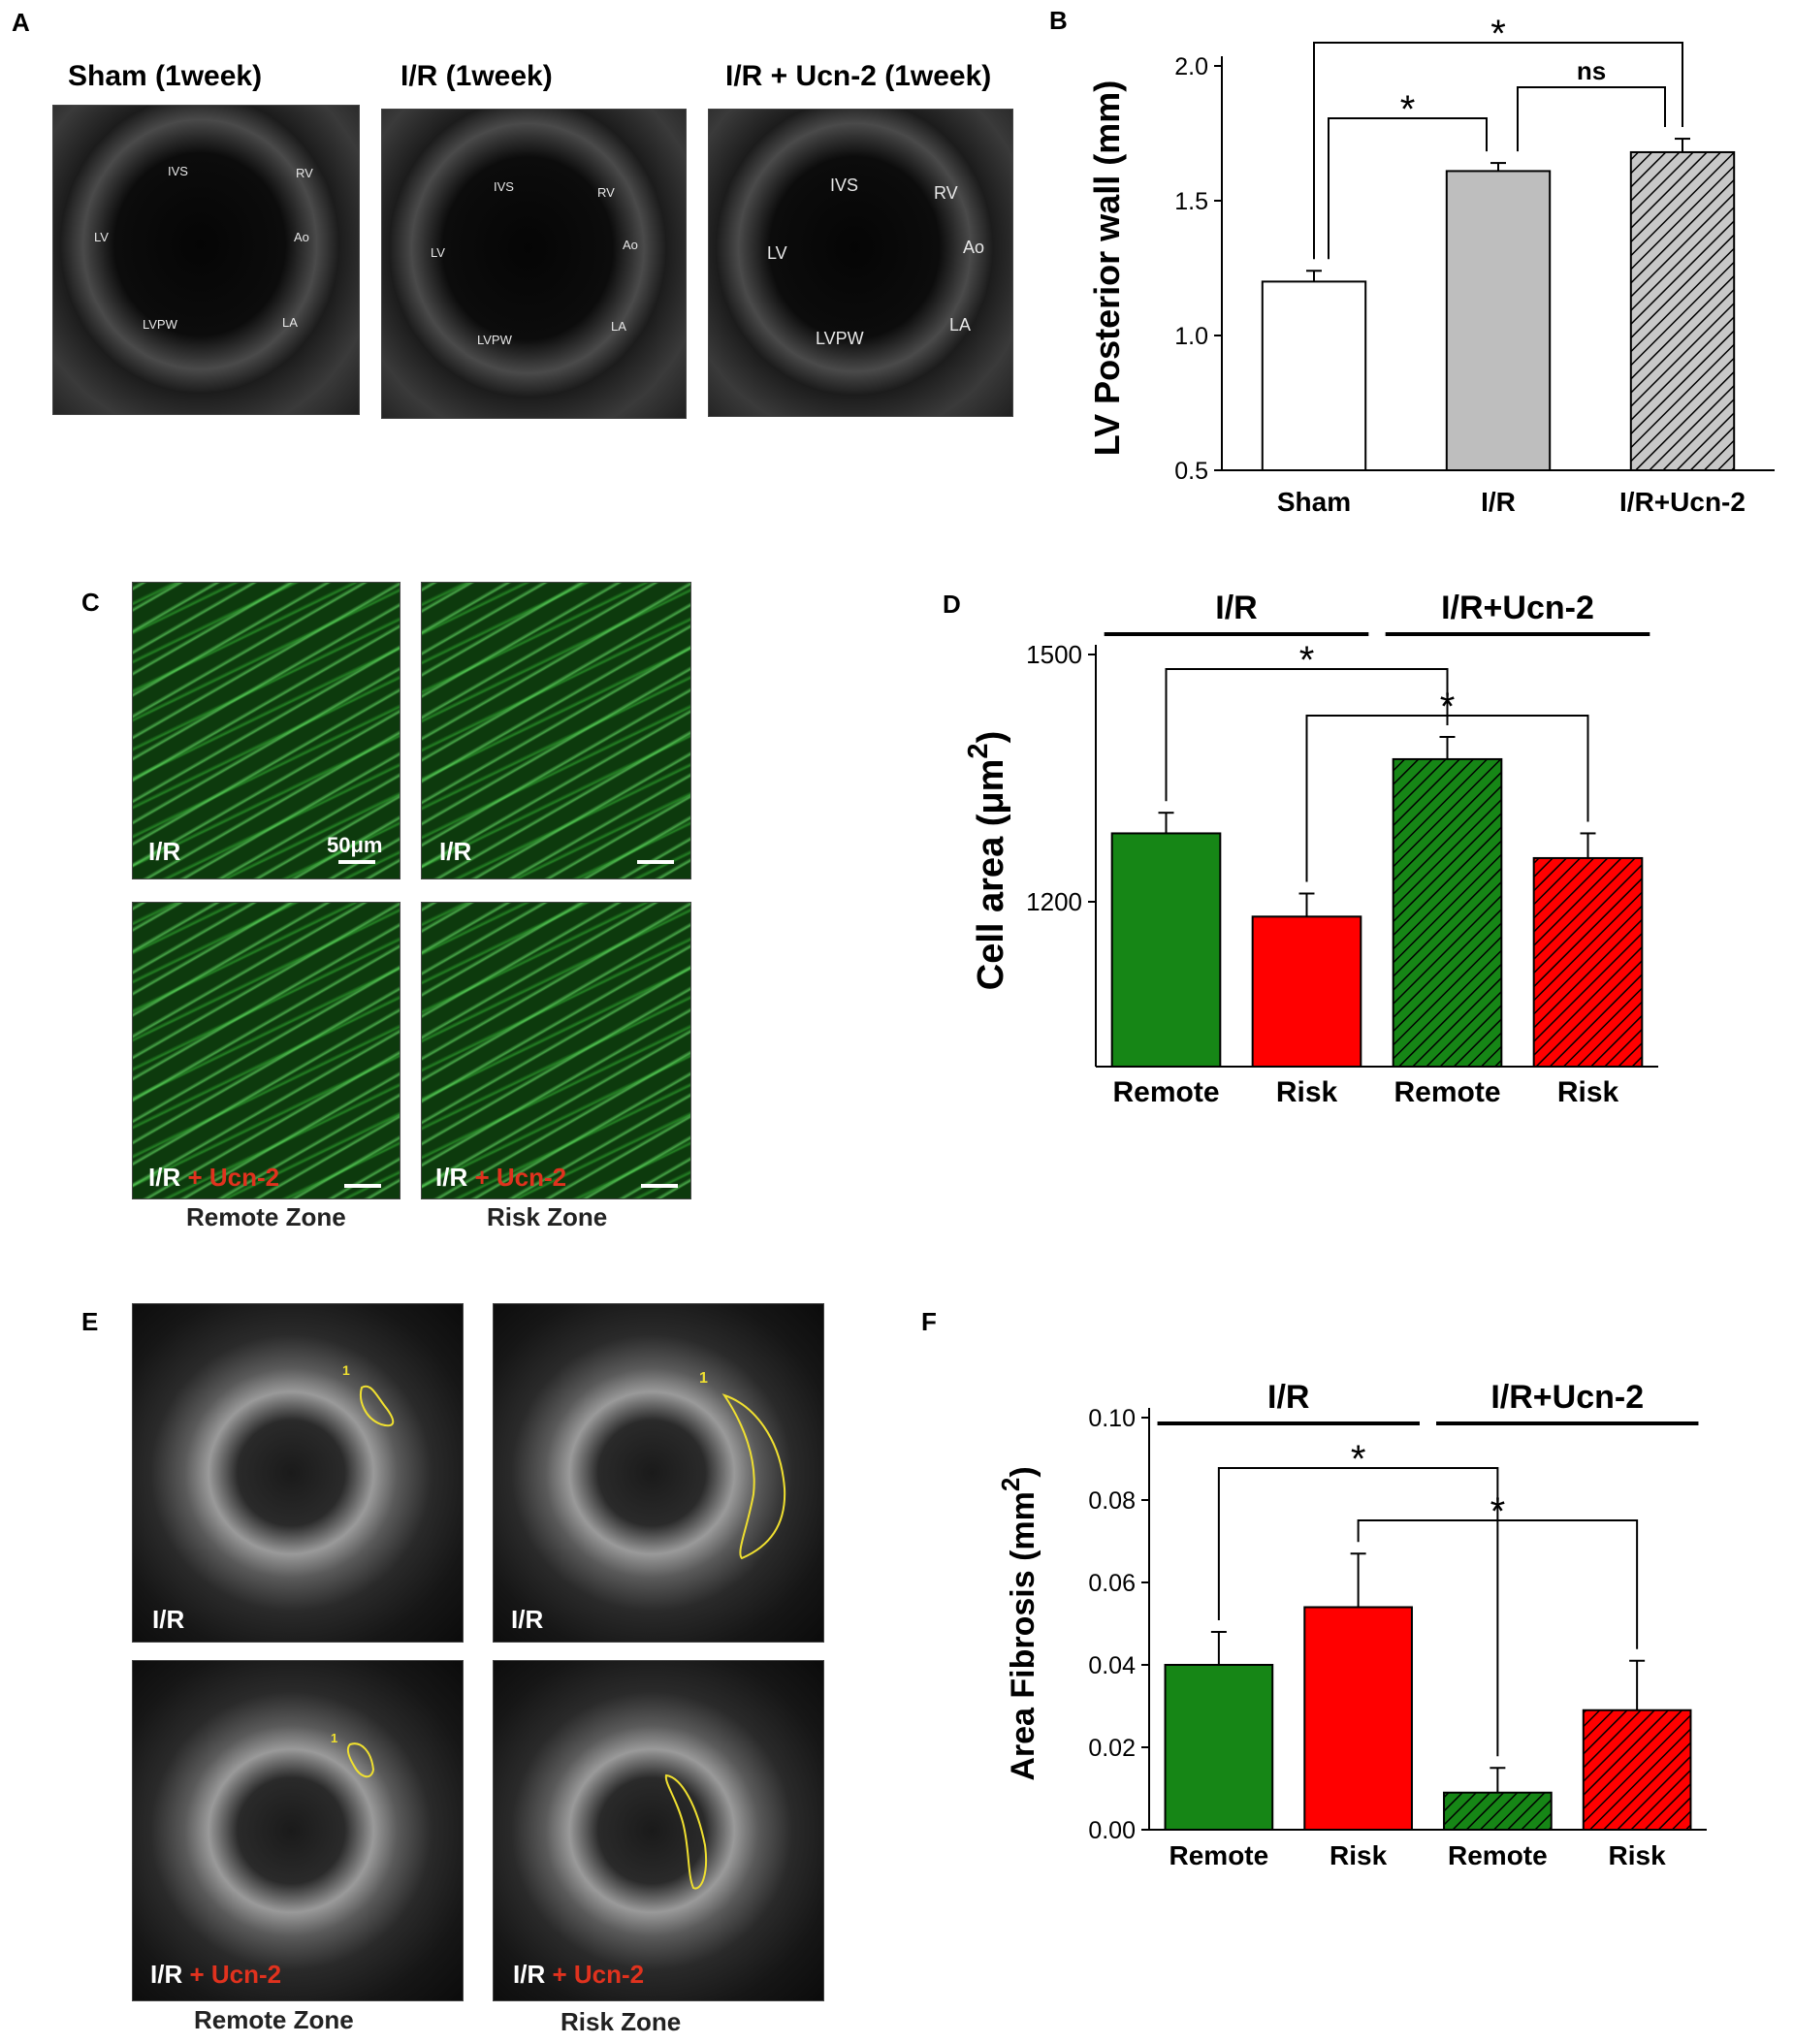 Image resolution: width=1794 pixels, height=2044 pixels. I want to click on panel-label-c: C, so click(90, 602).